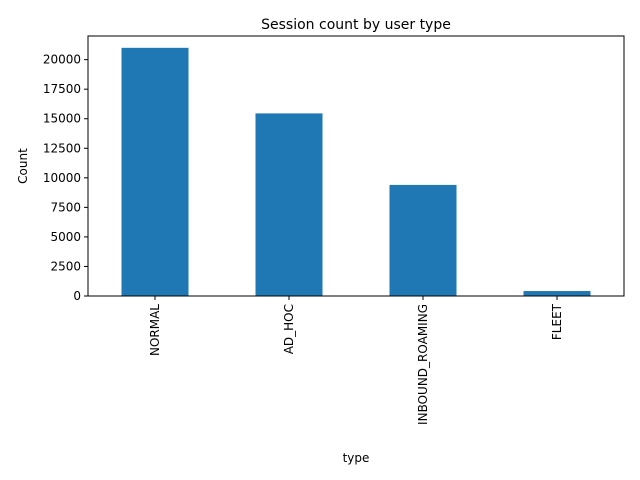 The height and width of the screenshot is (480, 640). I want to click on bar-inbound-roaming, so click(423, 240).